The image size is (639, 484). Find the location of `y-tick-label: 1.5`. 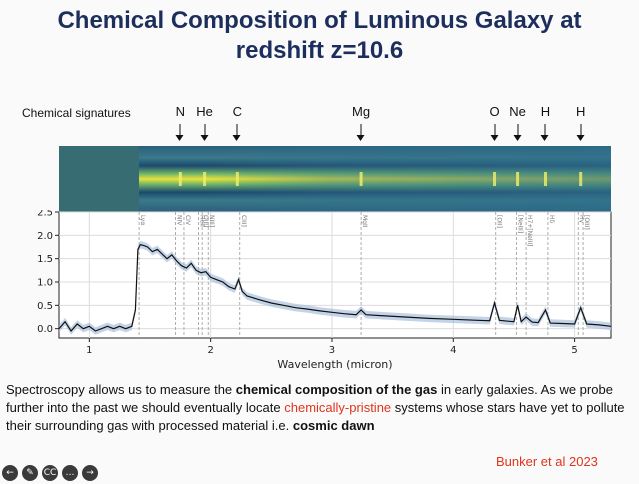

y-tick-label: 1.5 is located at coordinates (45, 259).